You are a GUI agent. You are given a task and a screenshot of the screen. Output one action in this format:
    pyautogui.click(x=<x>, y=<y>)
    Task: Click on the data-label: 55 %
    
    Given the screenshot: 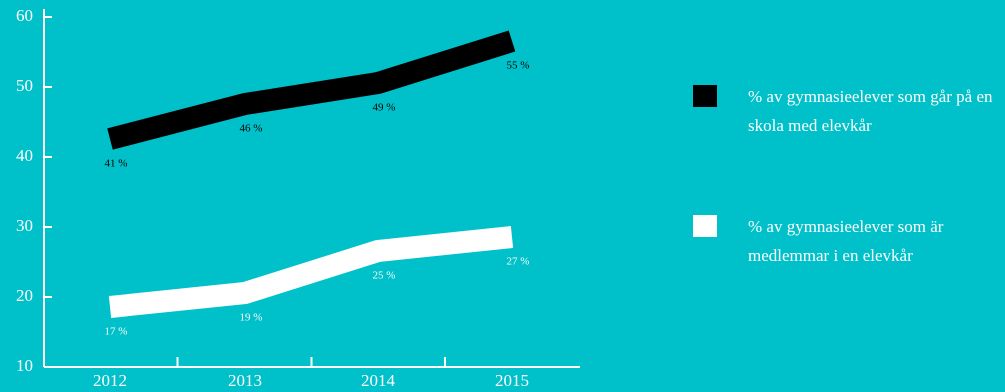 What is the action you would take?
    pyautogui.click(x=518, y=66)
    